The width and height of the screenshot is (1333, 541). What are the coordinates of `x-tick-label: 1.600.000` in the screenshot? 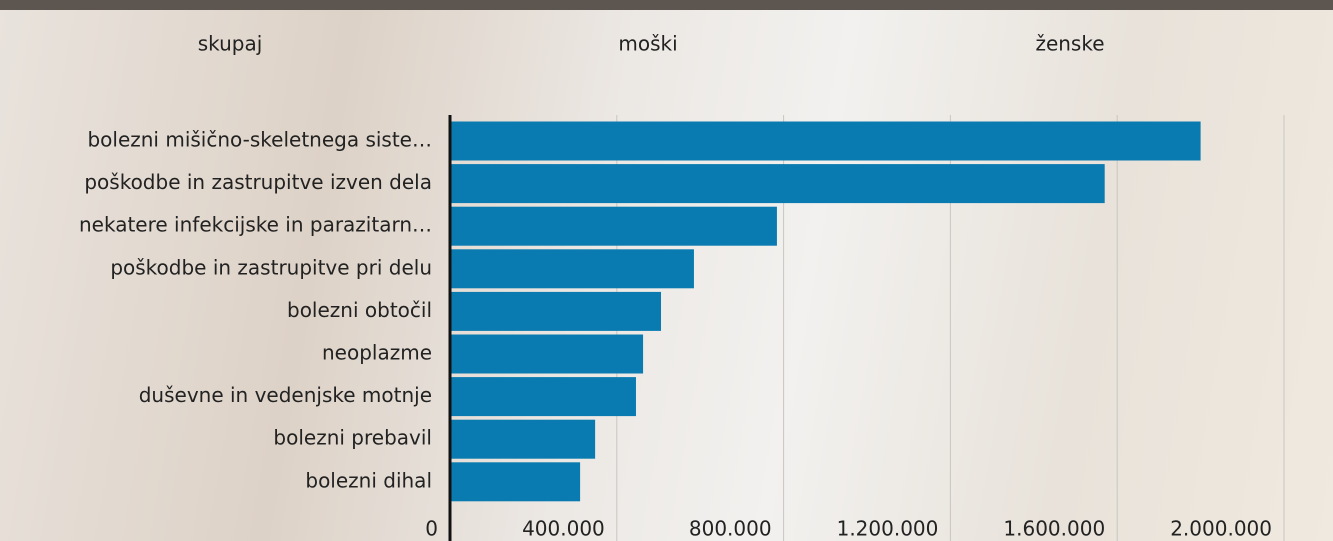 It's located at (1054, 529).